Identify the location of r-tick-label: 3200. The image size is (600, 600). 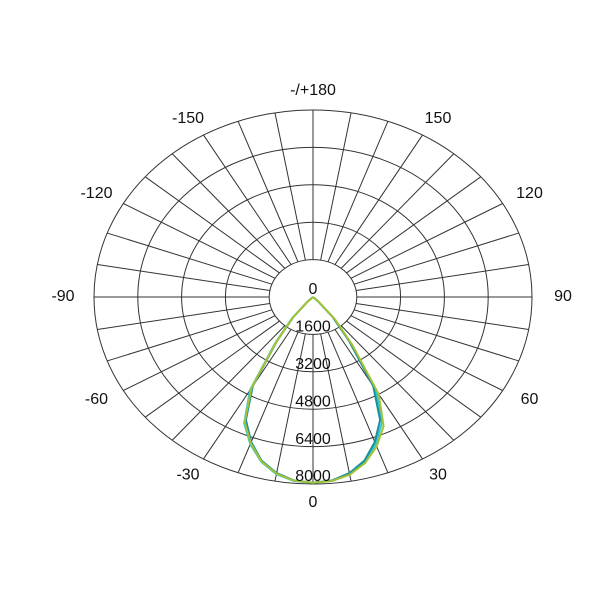
(313, 364).